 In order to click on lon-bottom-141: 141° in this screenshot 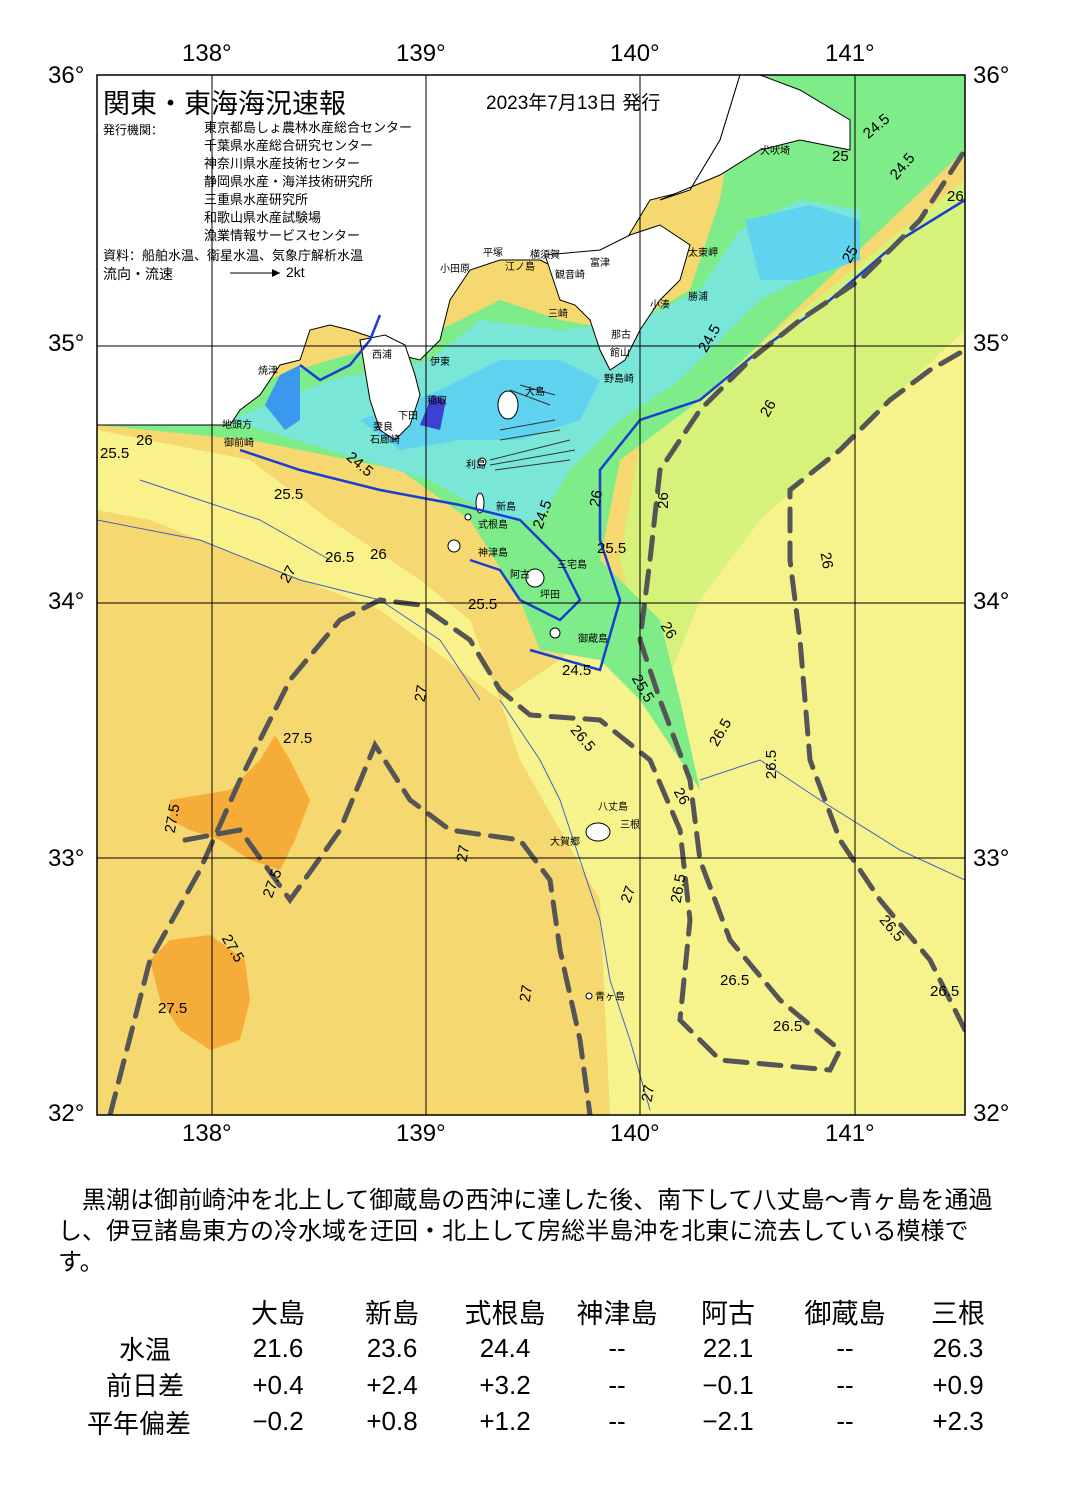, I will do `click(850, 1133)`.